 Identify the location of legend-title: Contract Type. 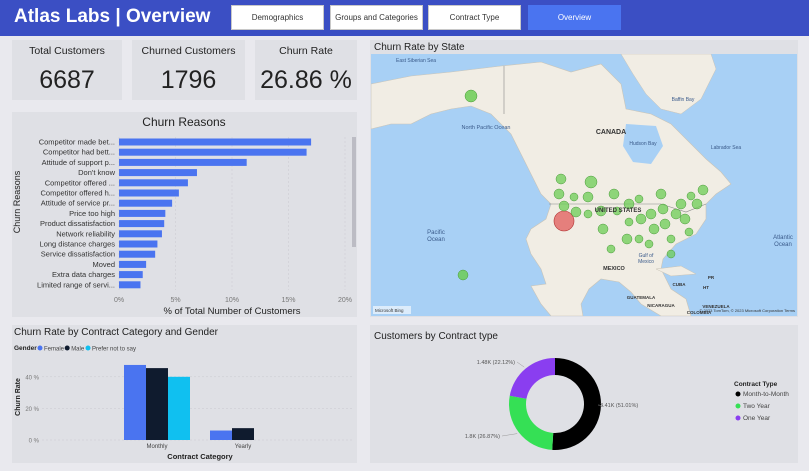
(756, 384).